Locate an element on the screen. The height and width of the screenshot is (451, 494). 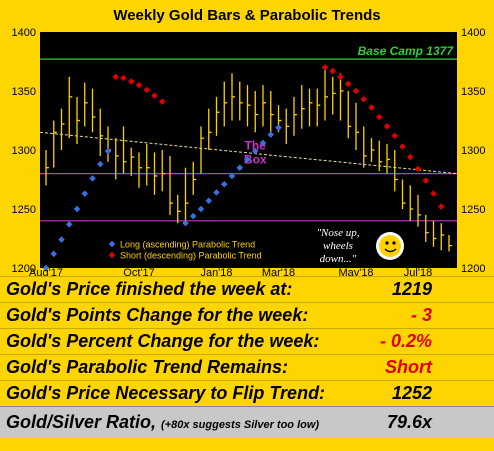
ratio-label-text: Gold/Silver Ratio, is located at coordinates (81, 422).